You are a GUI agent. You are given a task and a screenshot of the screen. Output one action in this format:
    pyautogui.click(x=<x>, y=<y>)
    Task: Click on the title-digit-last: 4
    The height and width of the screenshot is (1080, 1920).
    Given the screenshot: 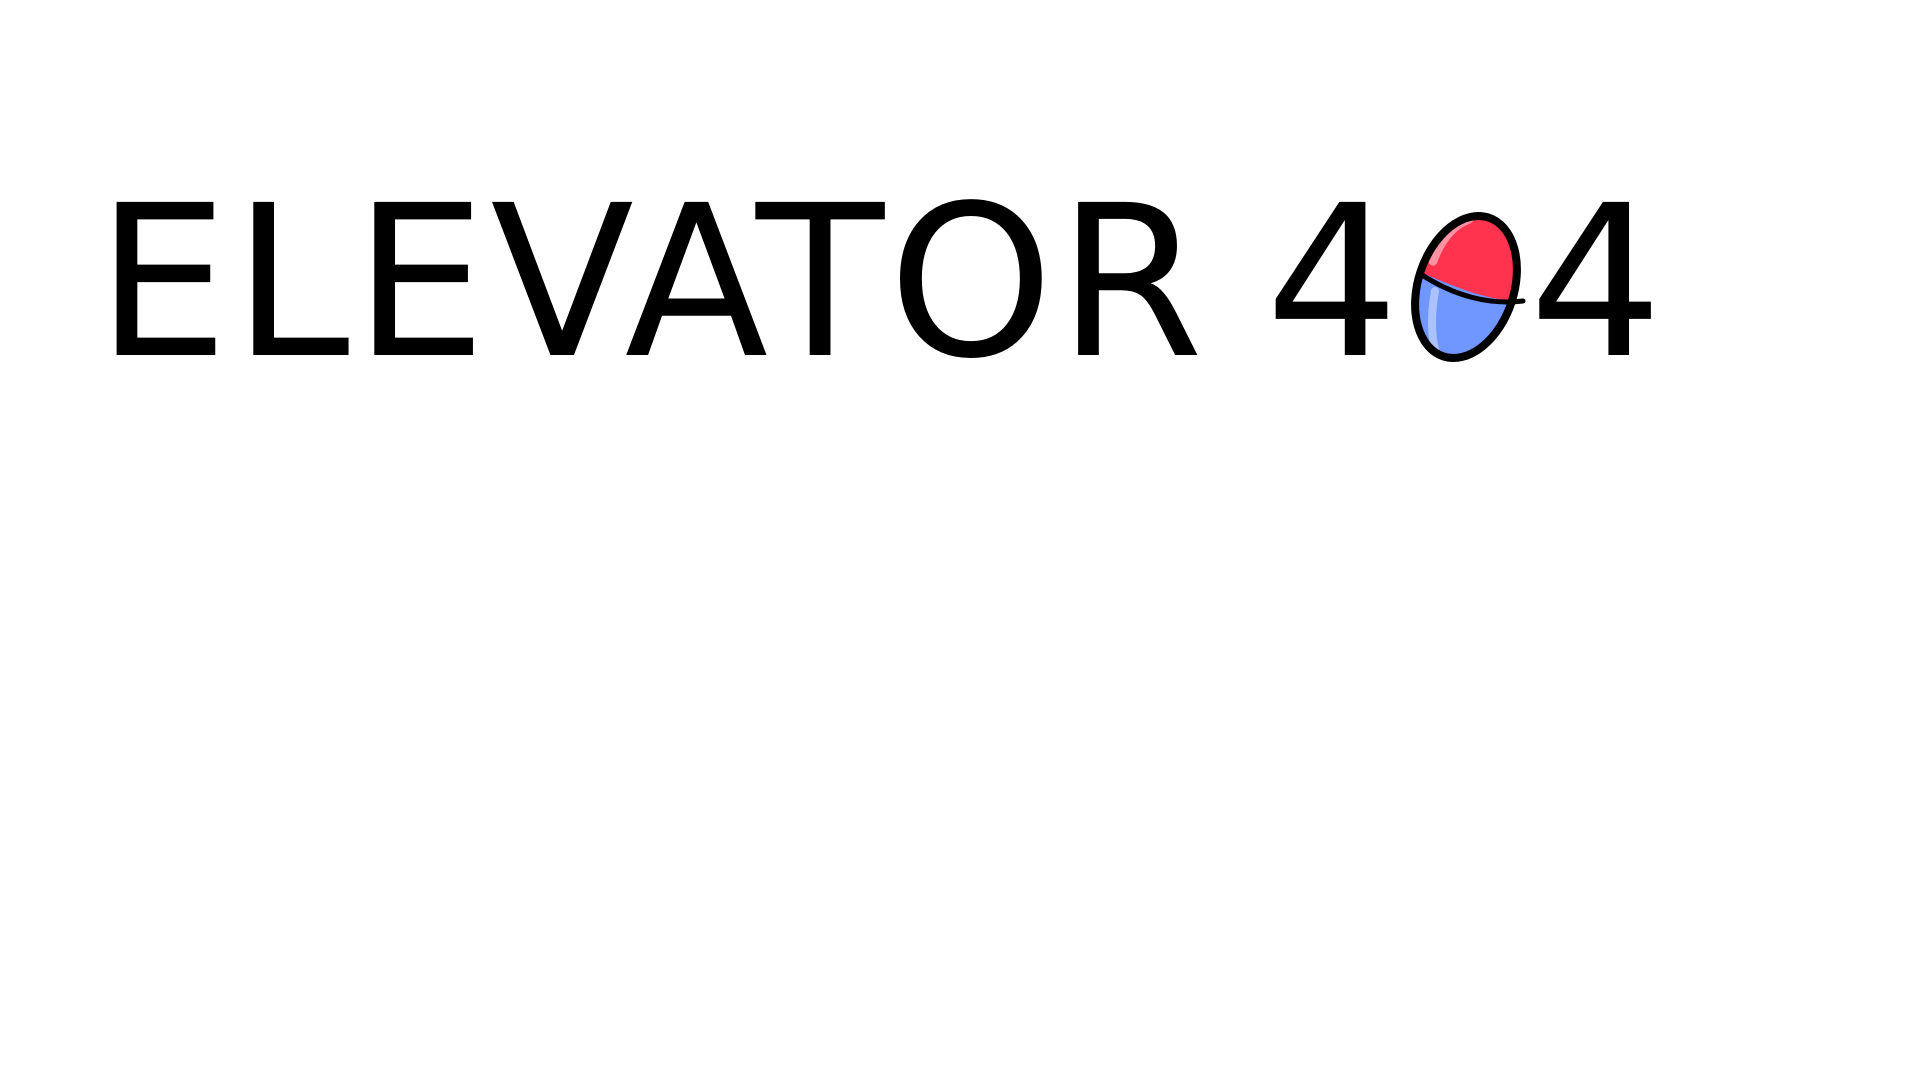 What is the action you would take?
    pyautogui.click(x=1598, y=282)
    